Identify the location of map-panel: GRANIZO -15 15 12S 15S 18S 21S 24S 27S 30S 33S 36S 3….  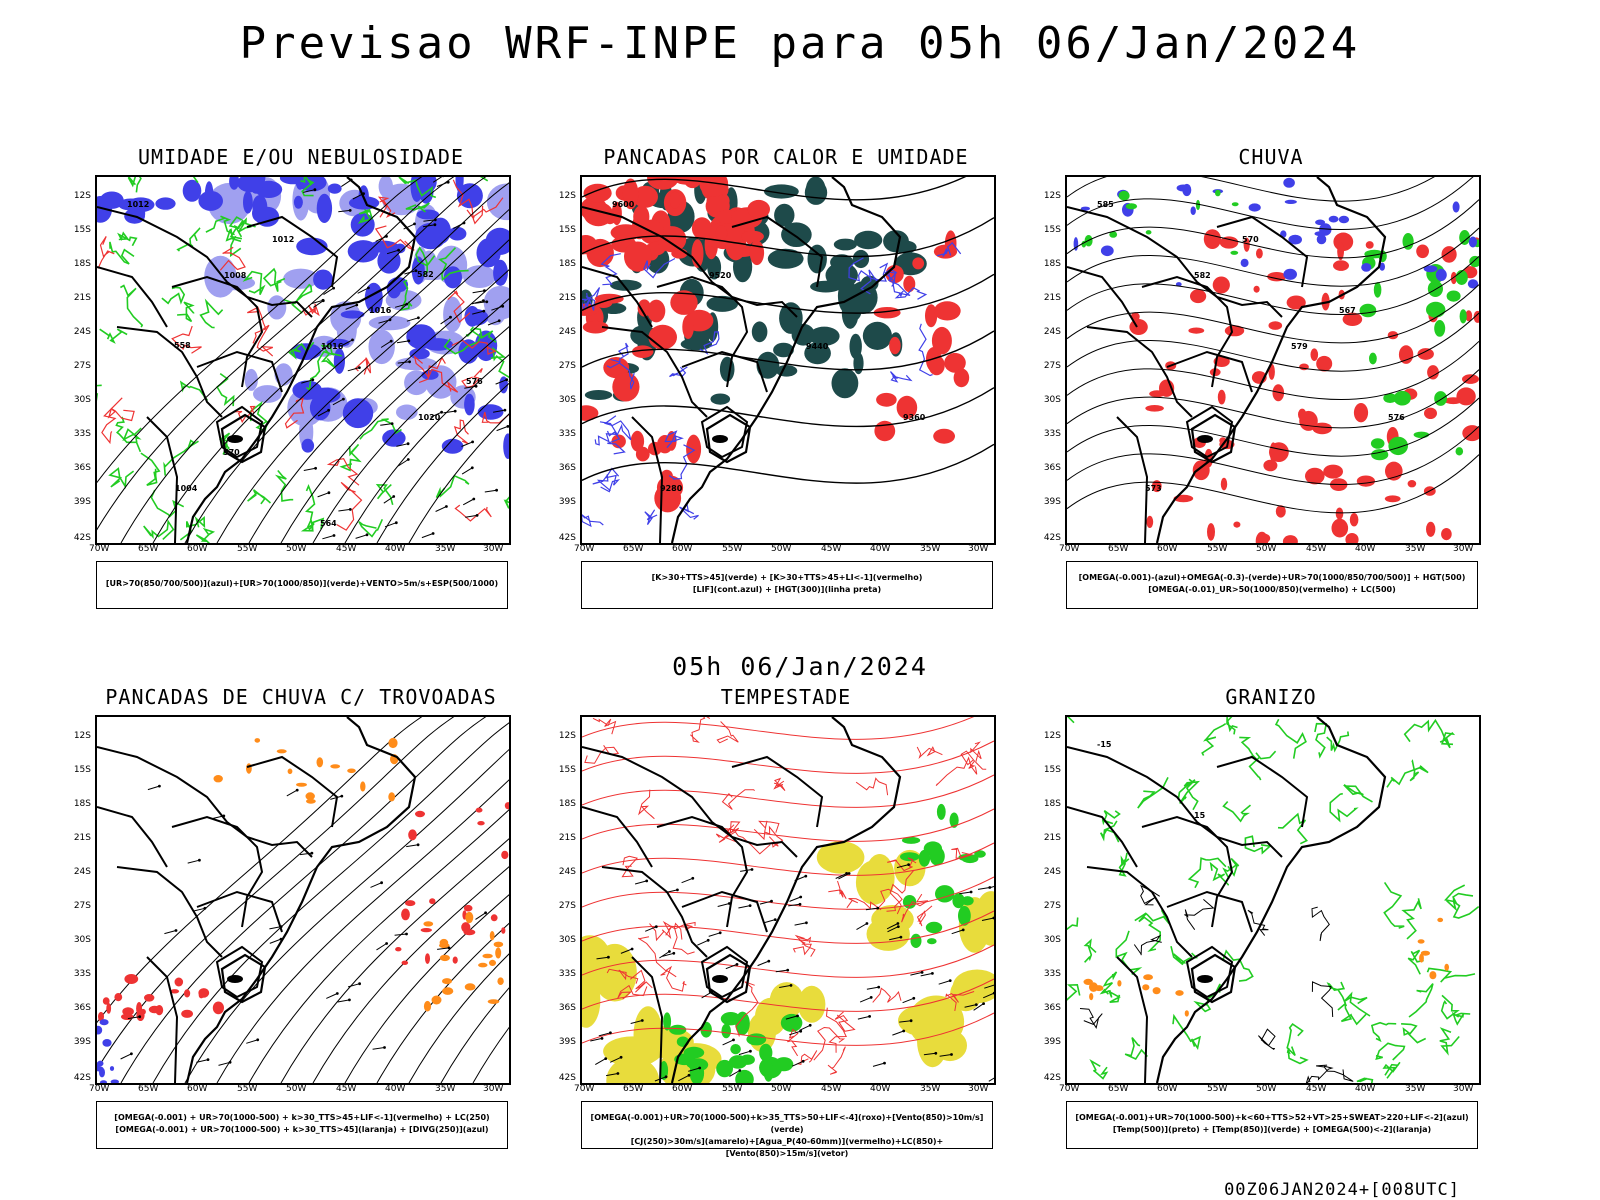
(1279, 930).